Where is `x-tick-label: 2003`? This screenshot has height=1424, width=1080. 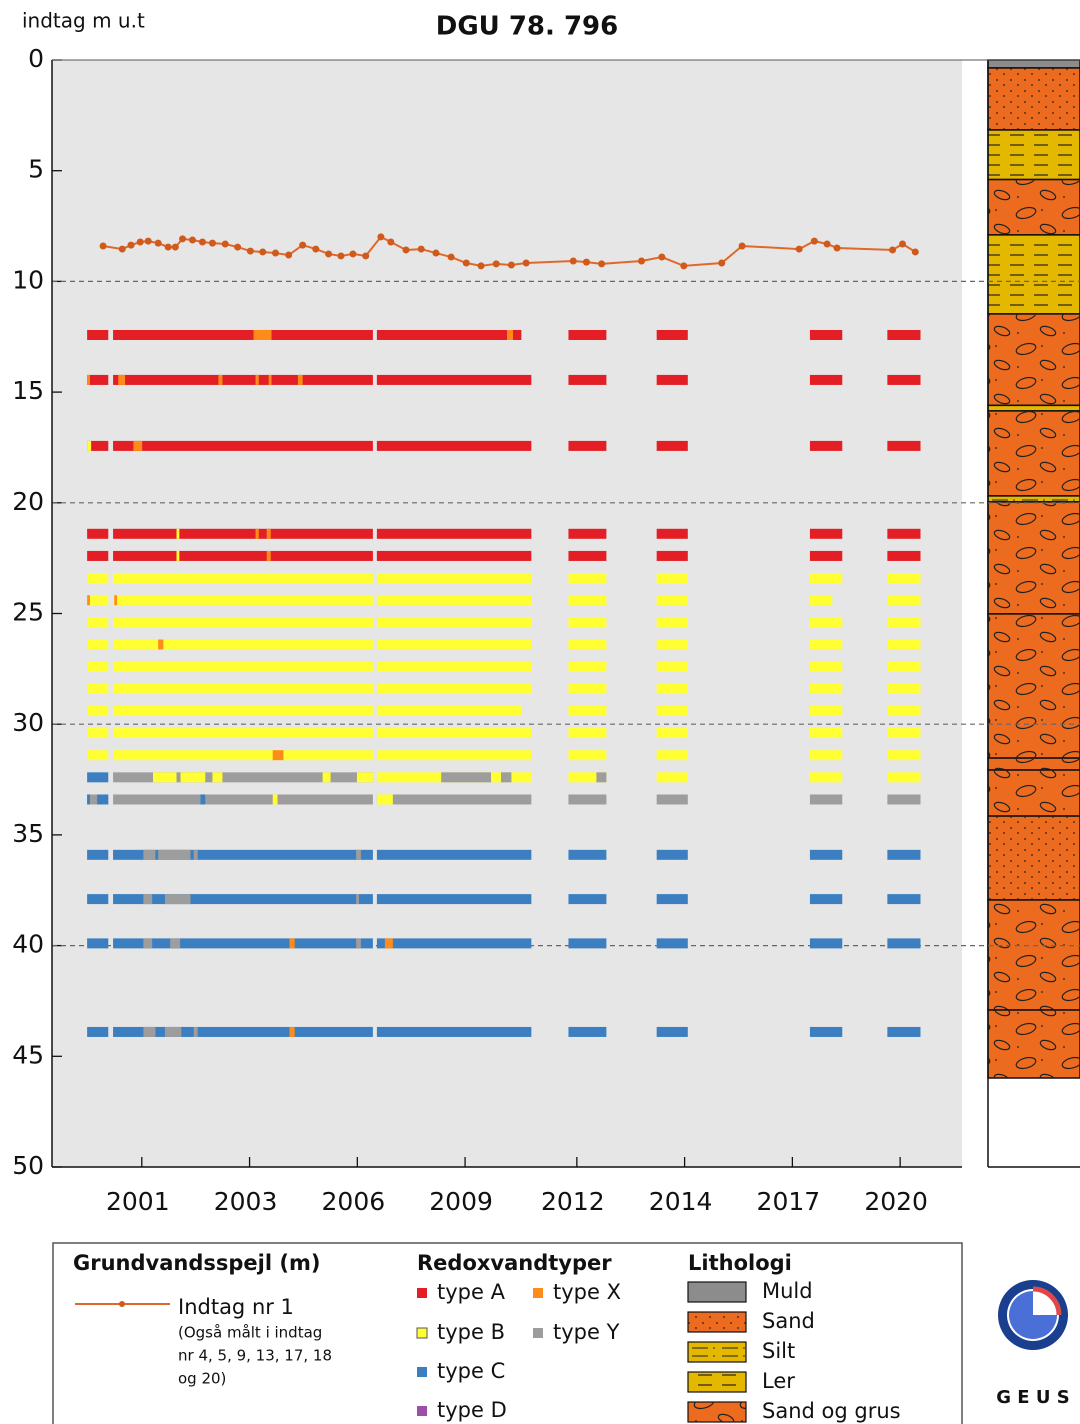 x-tick-label: 2003 is located at coordinates (246, 1201).